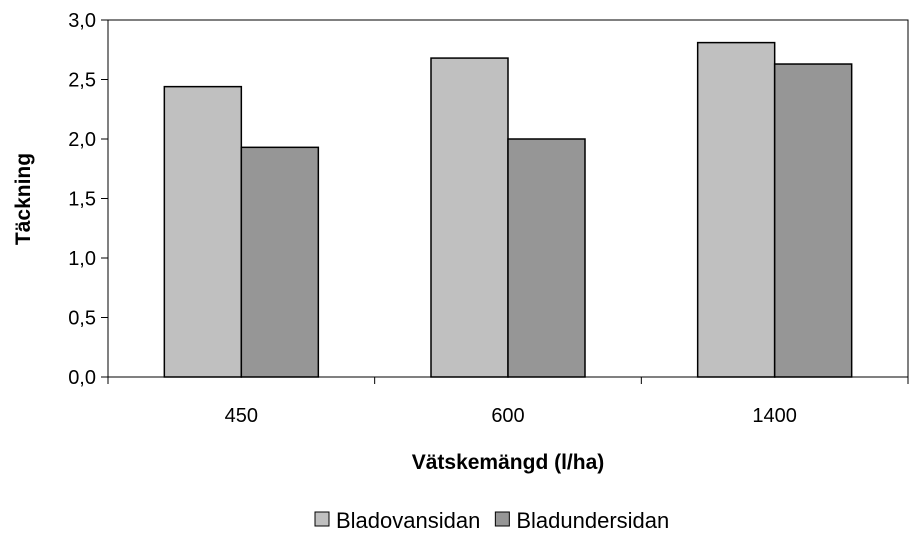 This screenshot has height=544, width=909. Describe the element at coordinates (241, 416) in the screenshot. I see `x-tick-label: 450` at that location.